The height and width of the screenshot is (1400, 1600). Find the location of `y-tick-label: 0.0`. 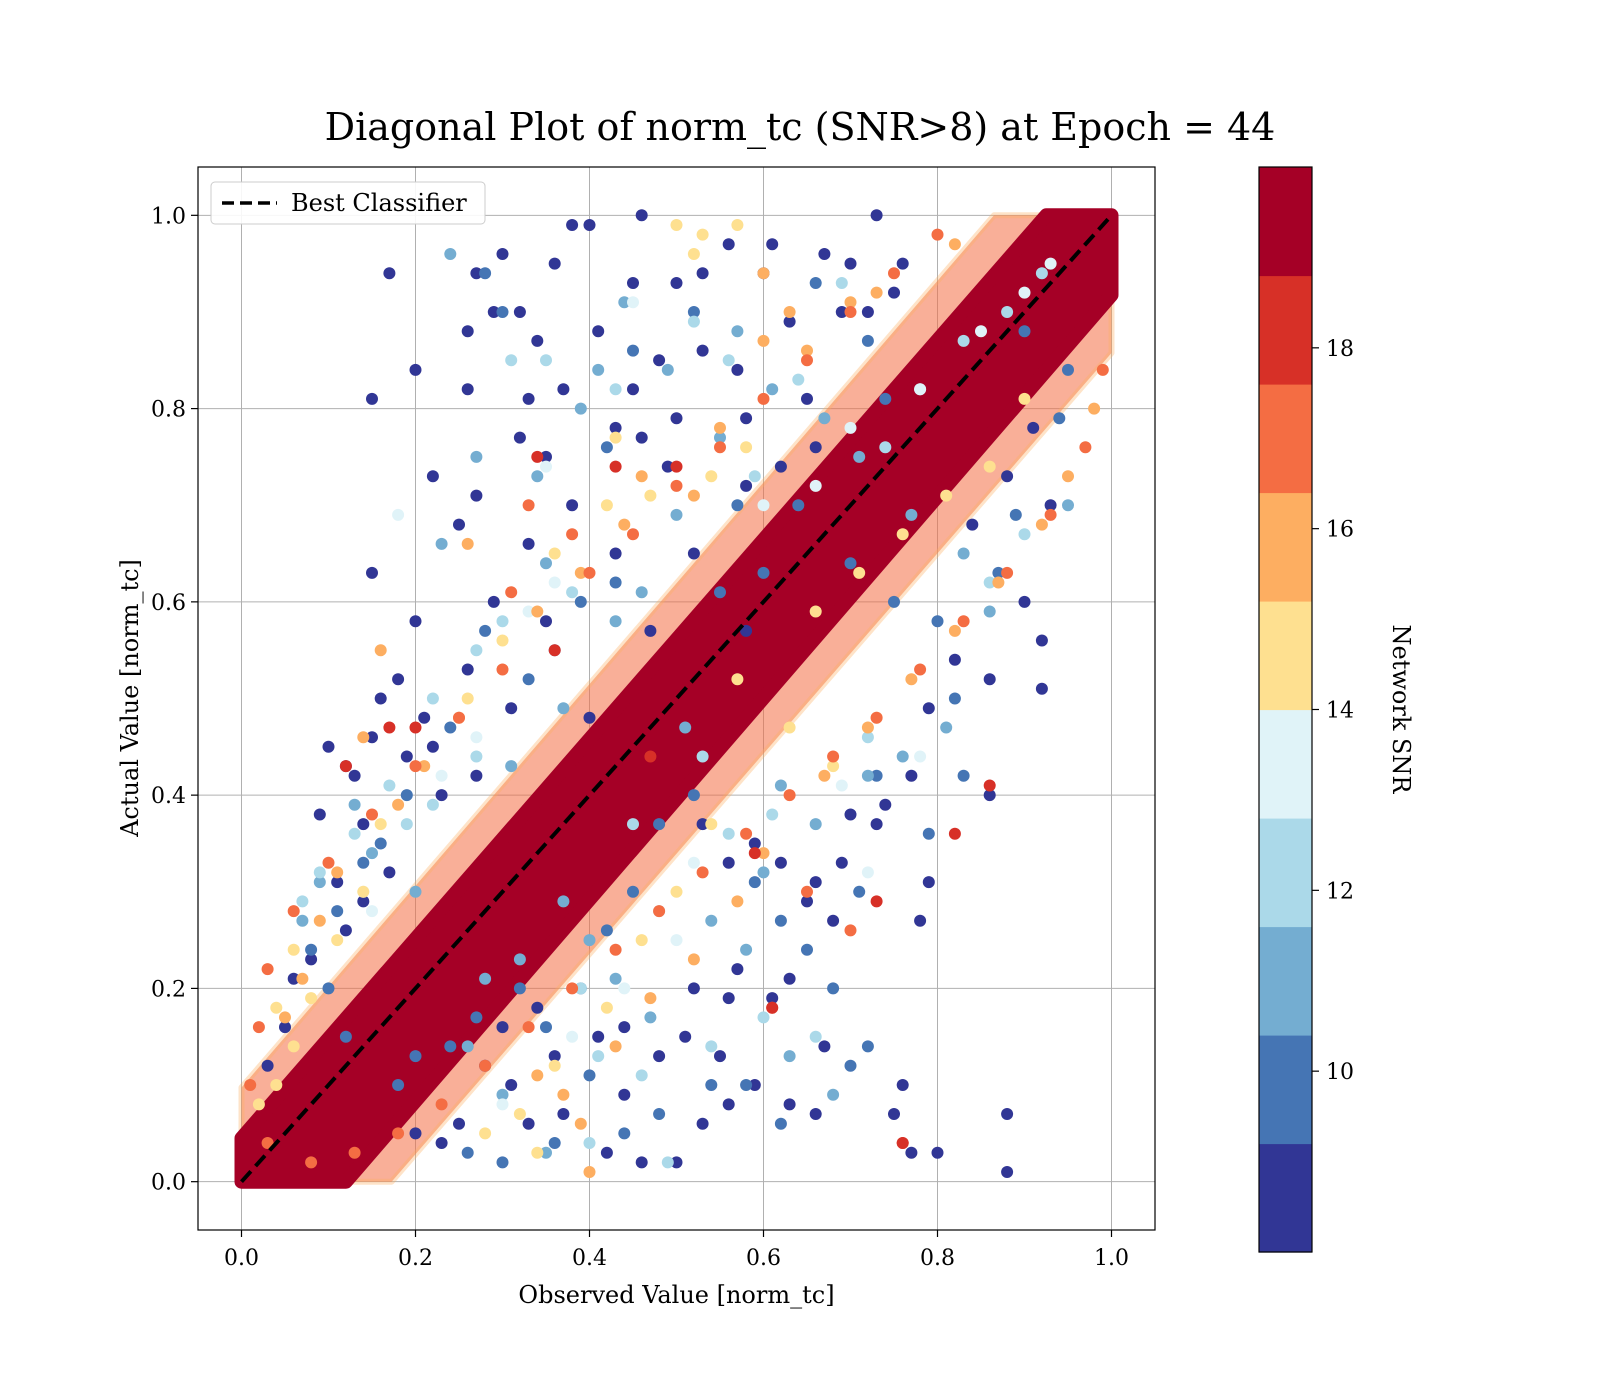

y-tick-label: 0.0 is located at coordinates (168, 1183).